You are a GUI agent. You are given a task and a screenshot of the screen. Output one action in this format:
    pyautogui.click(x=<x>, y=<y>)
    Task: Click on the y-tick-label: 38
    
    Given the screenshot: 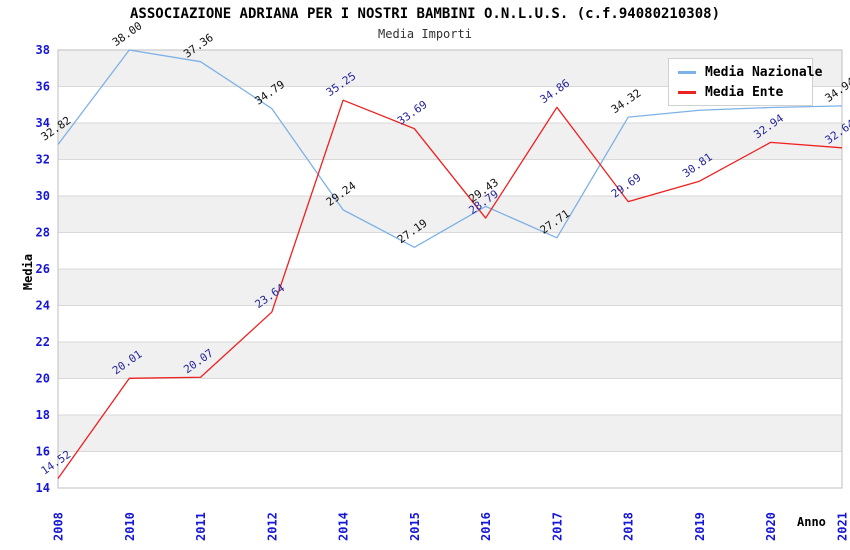 What is the action you would take?
    pyautogui.click(x=43, y=50)
    